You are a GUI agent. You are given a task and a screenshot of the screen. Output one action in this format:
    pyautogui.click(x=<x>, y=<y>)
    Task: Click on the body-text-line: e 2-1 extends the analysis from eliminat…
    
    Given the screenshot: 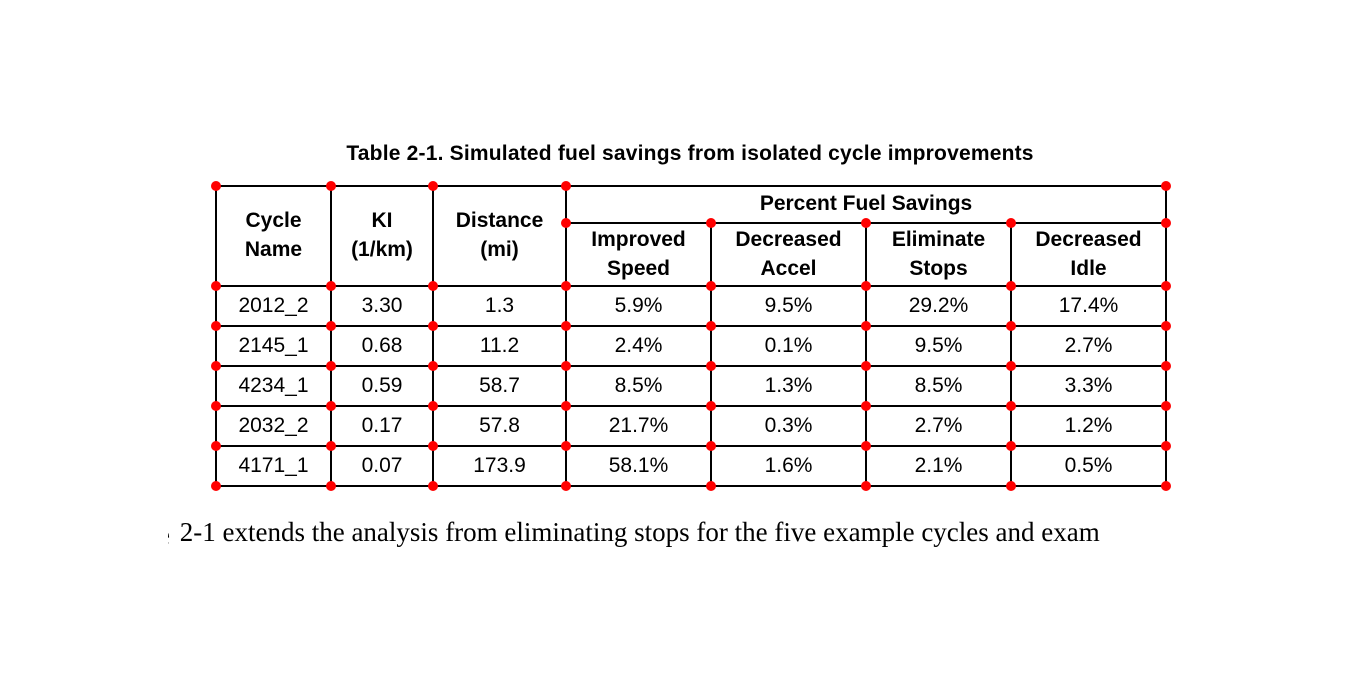 What is the action you would take?
    pyautogui.click(x=634, y=532)
    